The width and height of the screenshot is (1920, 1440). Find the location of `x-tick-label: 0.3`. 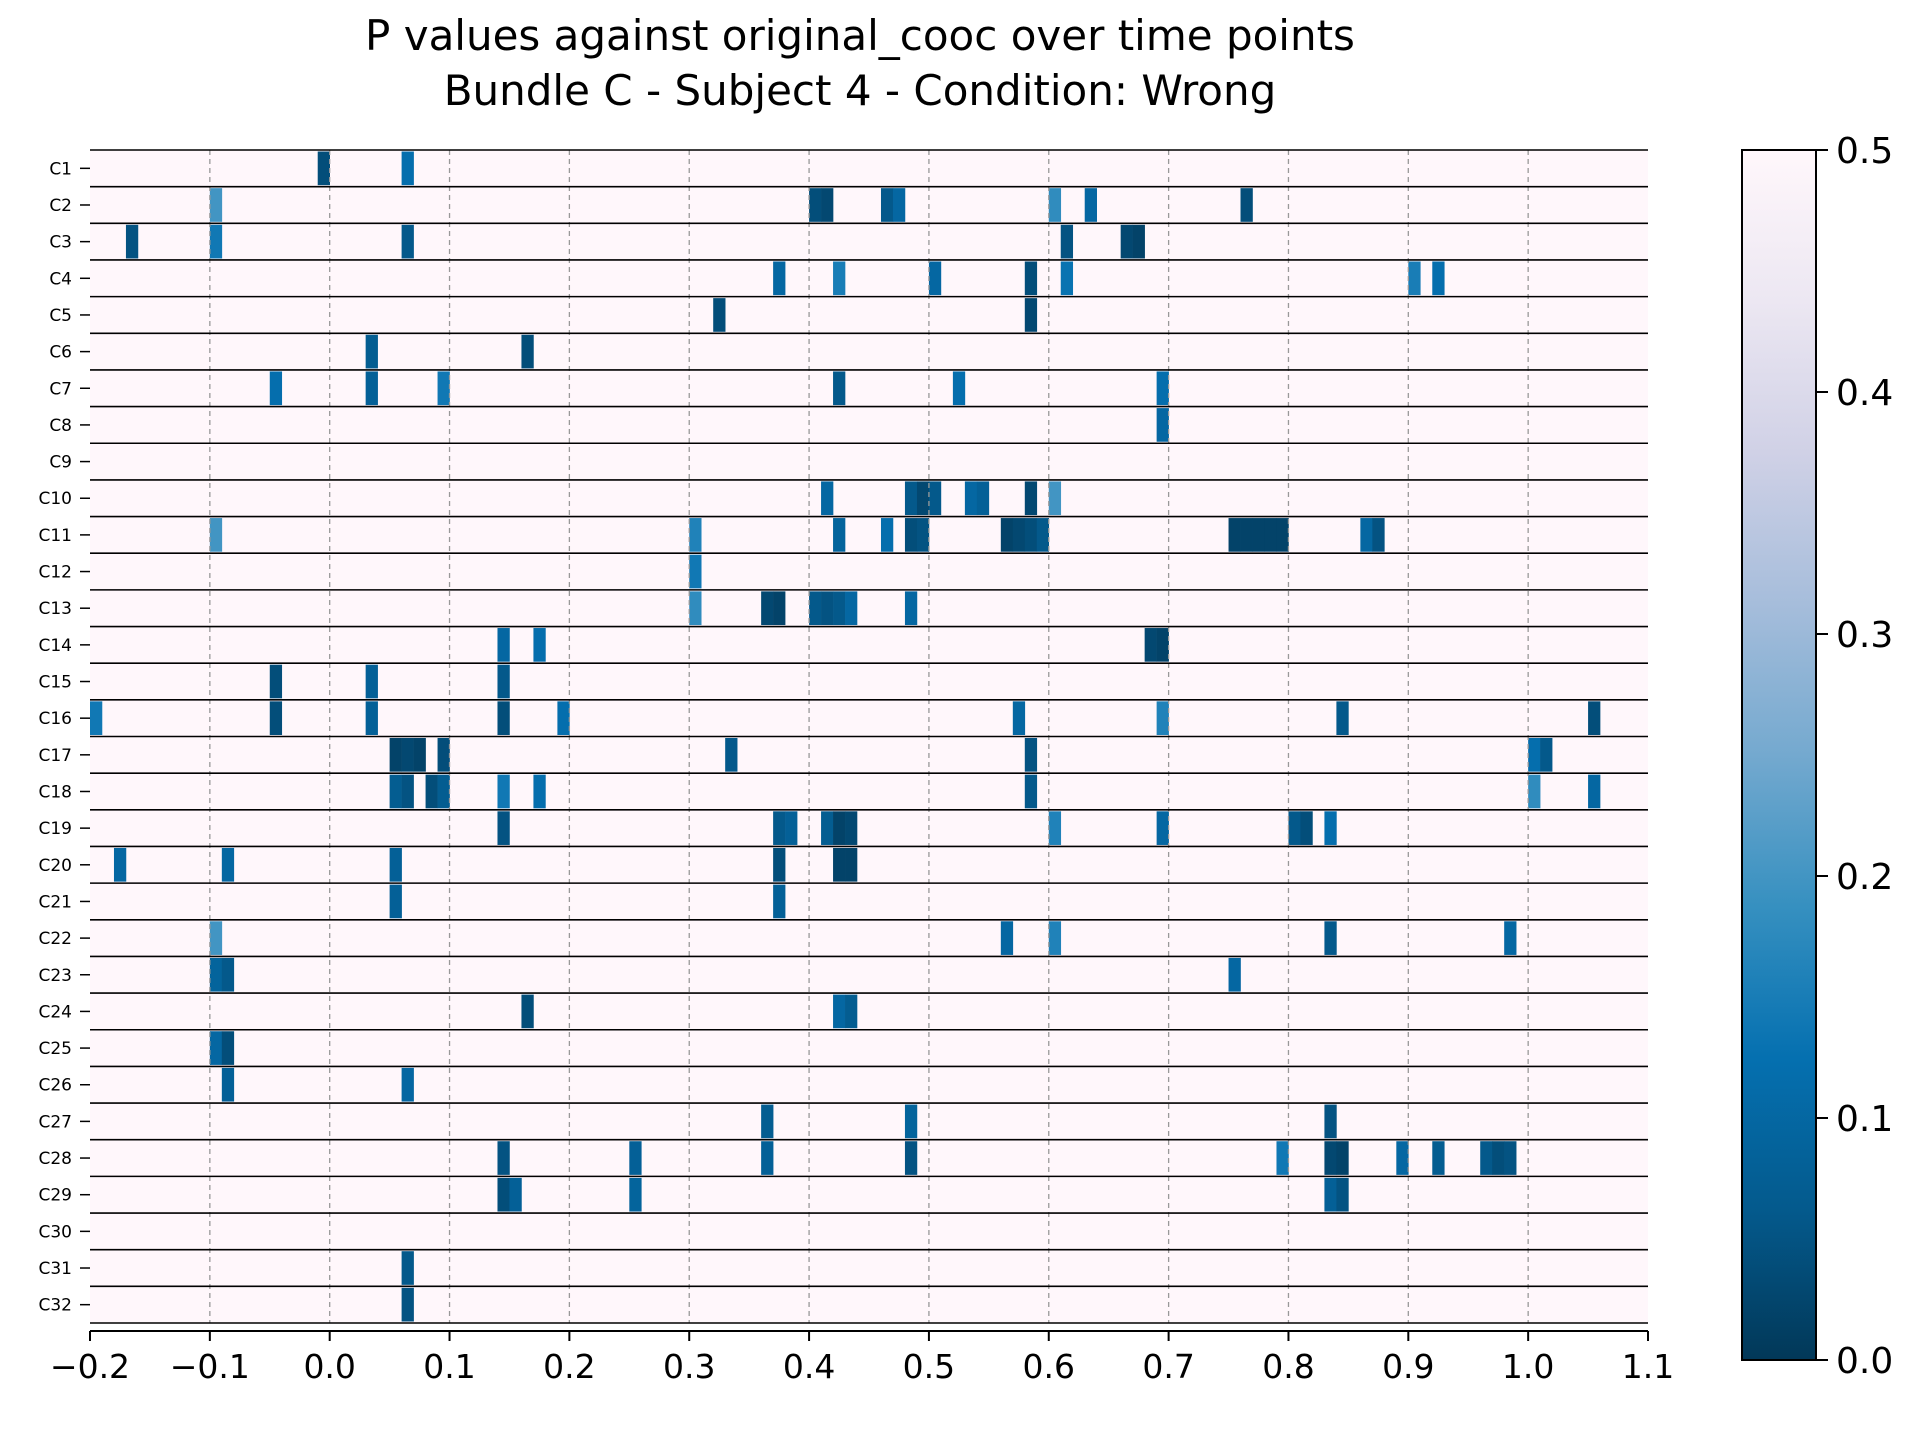

x-tick-label: 0.3 is located at coordinates (689, 1366).